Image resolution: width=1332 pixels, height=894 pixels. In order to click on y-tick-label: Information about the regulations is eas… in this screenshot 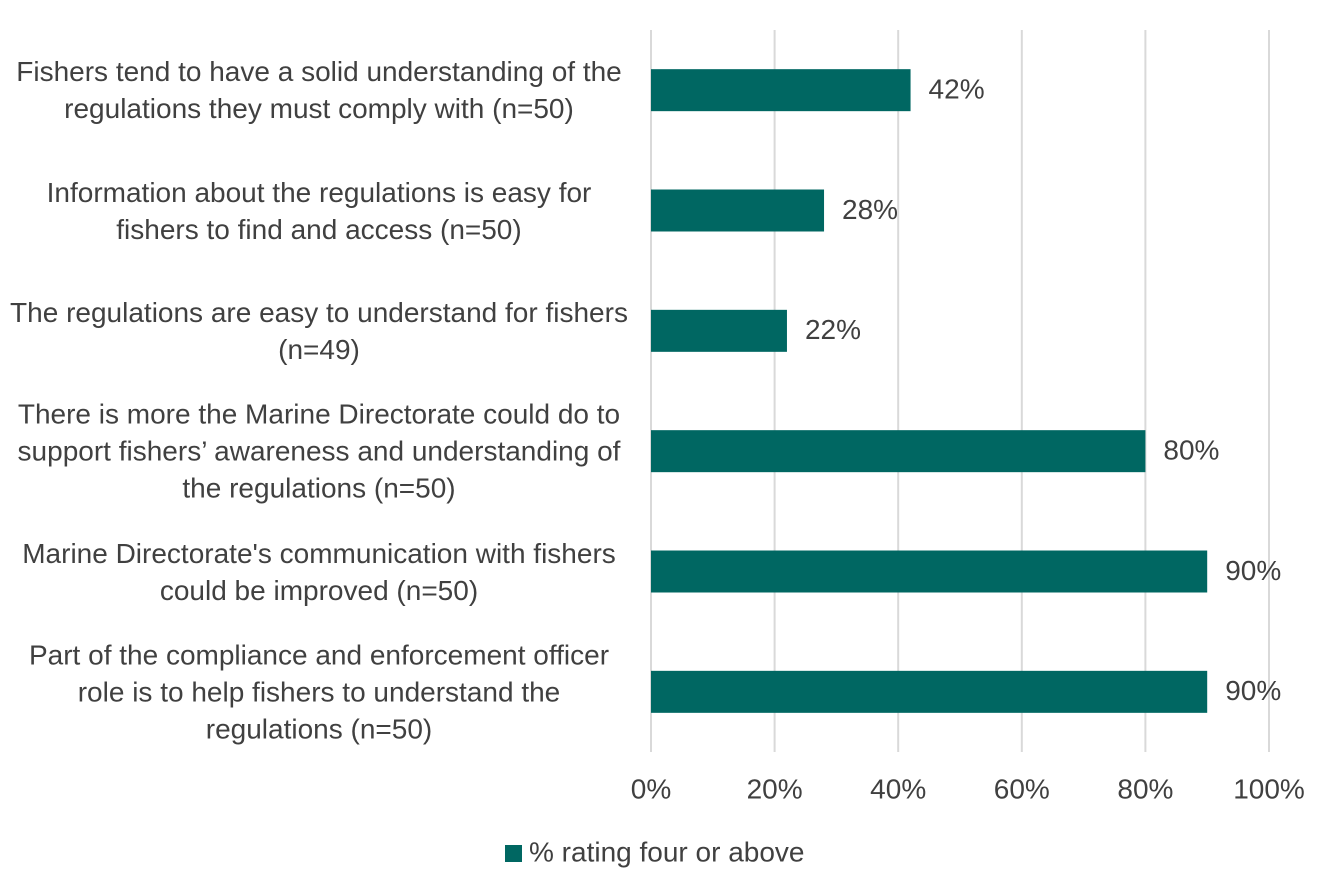, I will do `click(319, 210)`.